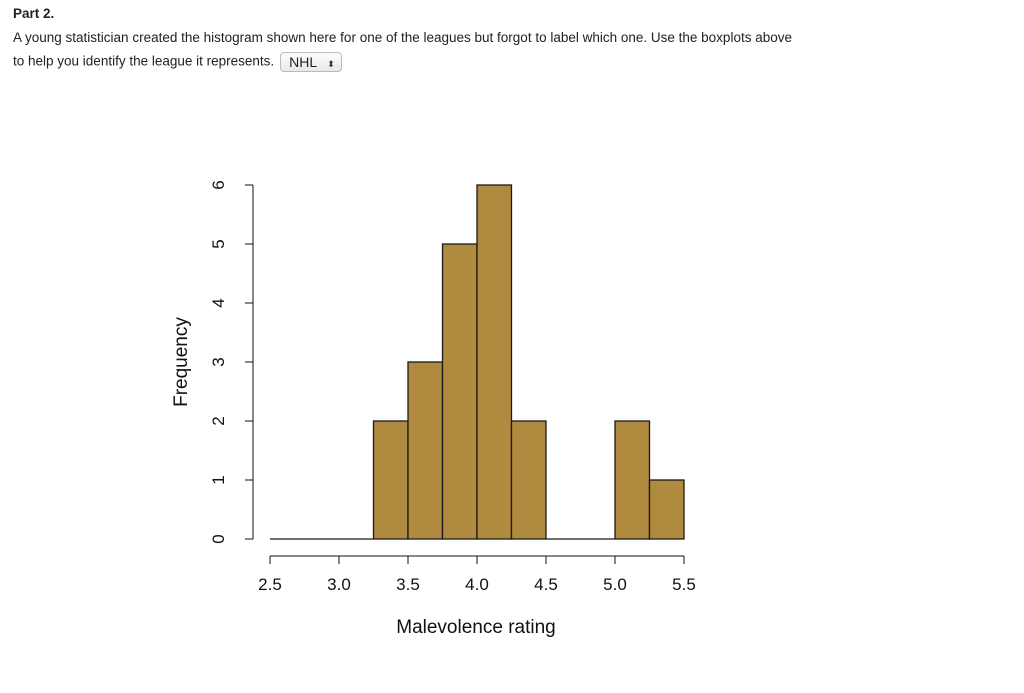 This screenshot has height=693, width=1024. Describe the element at coordinates (303, 62) in the screenshot. I see `league-select-value: NHL` at that location.